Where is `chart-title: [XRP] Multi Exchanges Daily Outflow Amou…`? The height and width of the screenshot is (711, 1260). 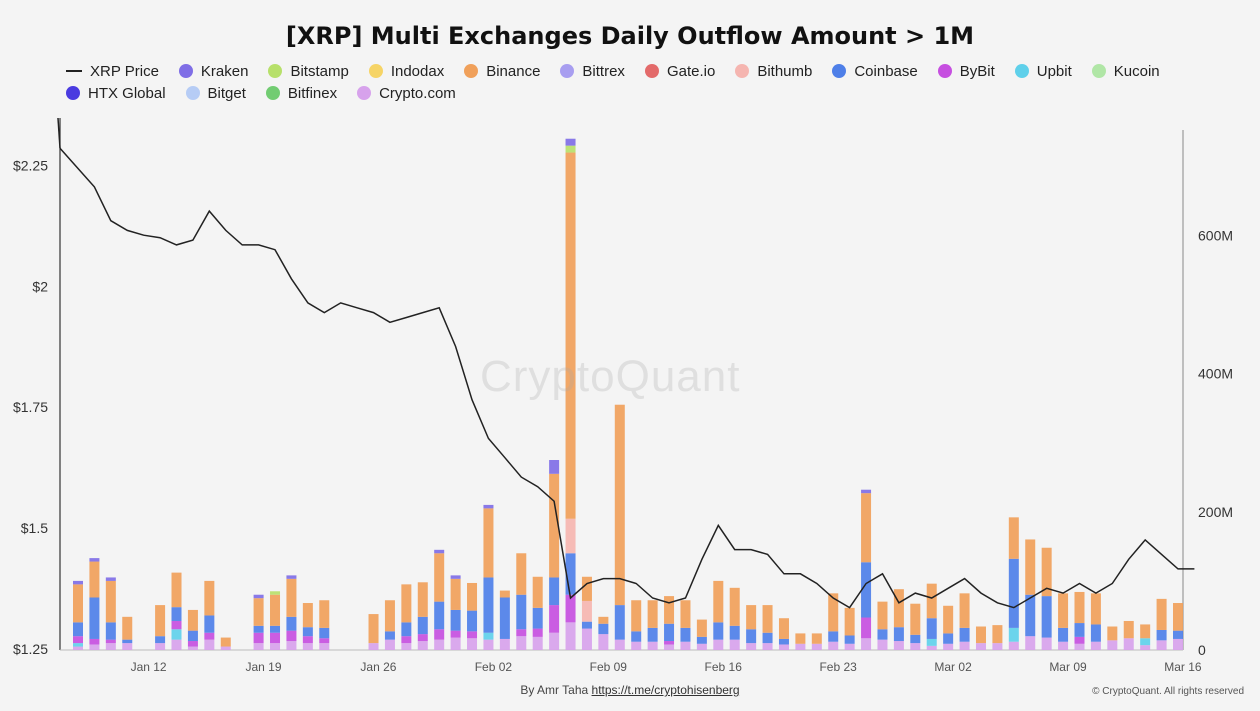
chart-title: [XRP] Multi Exchanges Daily Outflow Amou… is located at coordinates (630, 36).